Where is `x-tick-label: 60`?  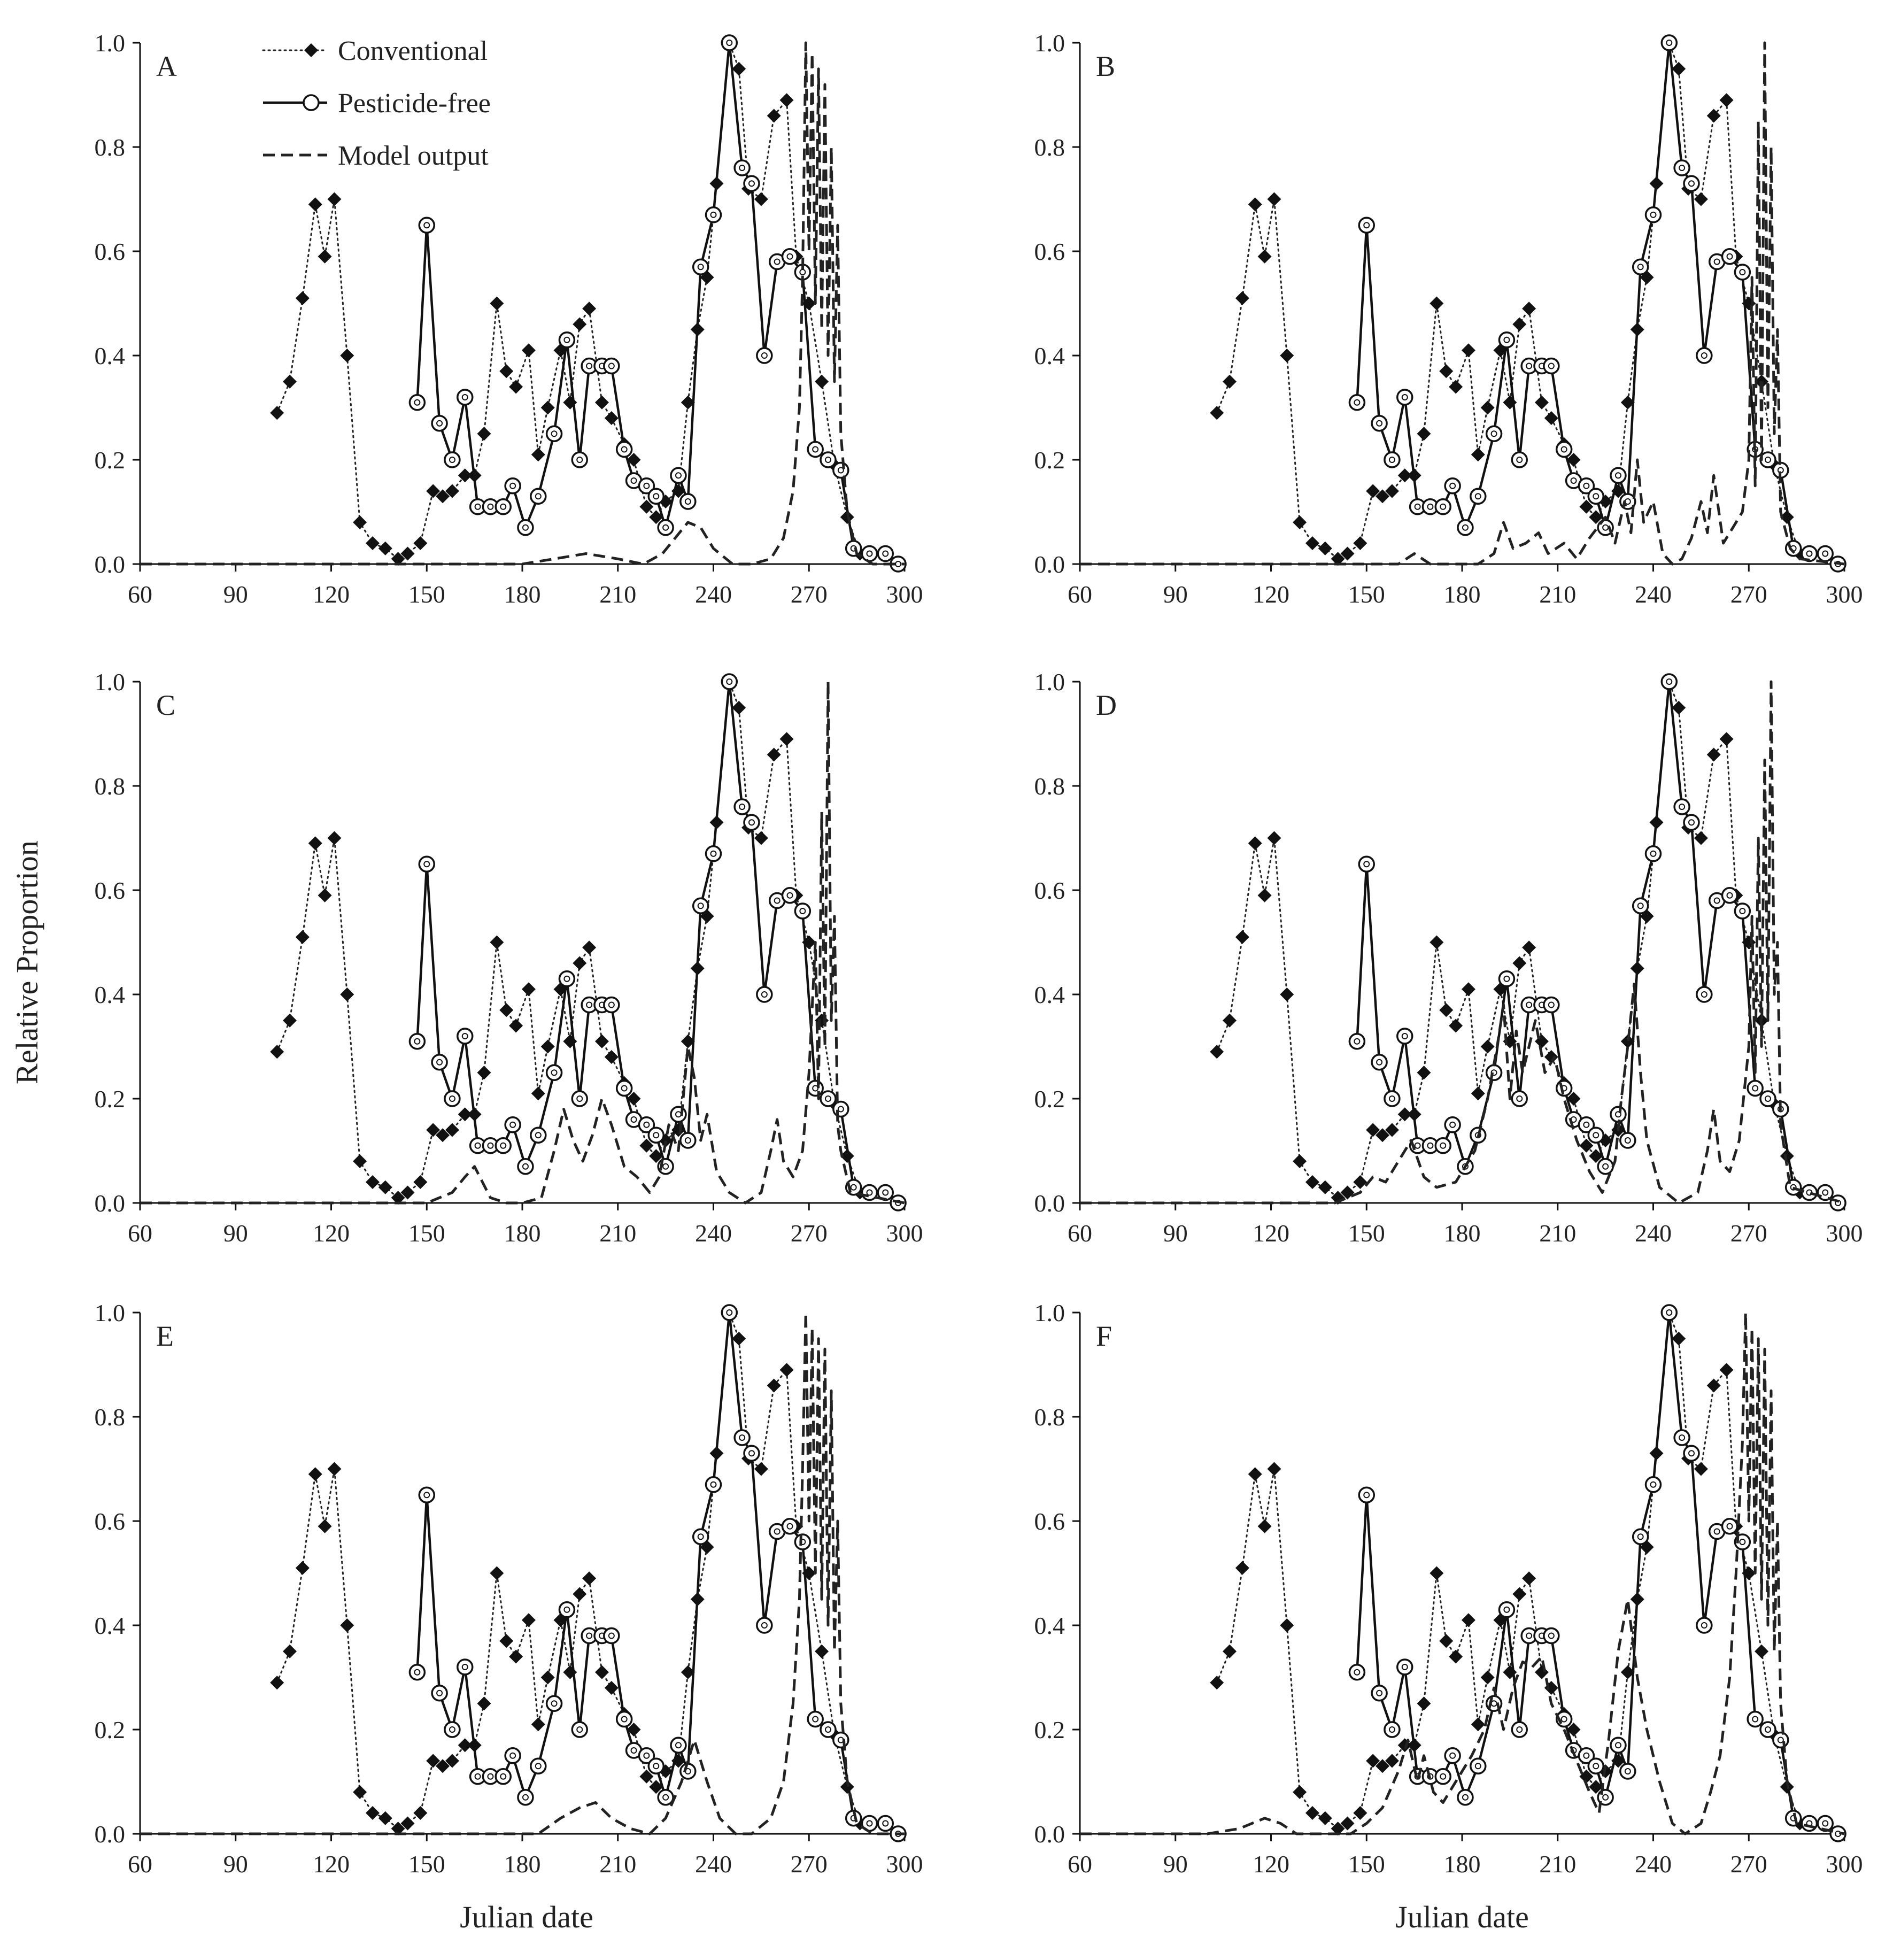
x-tick-label: 60 is located at coordinates (1080, 594).